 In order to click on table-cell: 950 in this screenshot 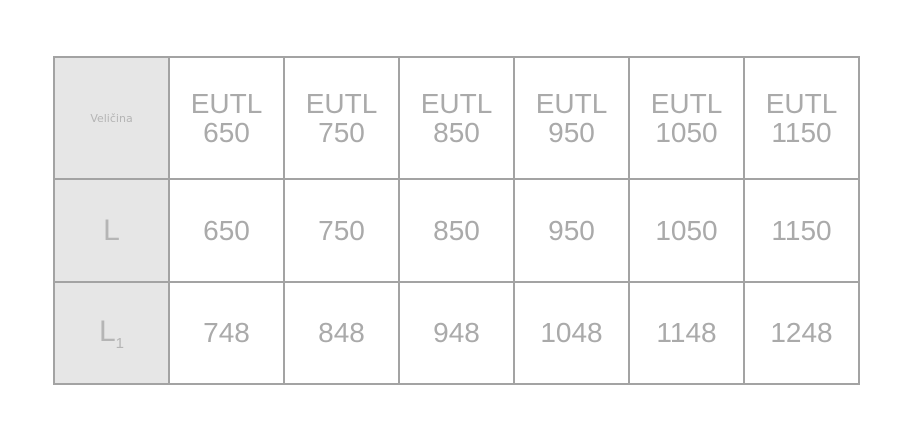, I will do `click(571, 230)`.